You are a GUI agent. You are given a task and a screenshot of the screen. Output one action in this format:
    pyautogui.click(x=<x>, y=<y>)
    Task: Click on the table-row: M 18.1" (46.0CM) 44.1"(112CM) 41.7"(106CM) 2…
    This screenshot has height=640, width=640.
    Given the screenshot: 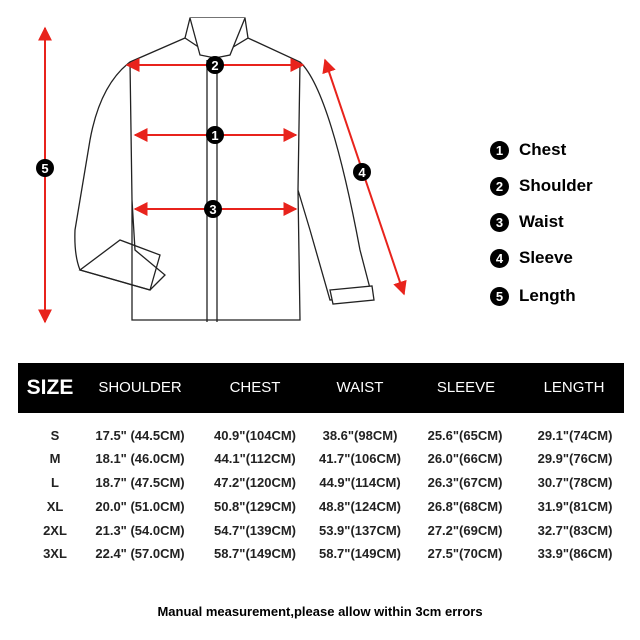 What is the action you would take?
    pyautogui.click(x=320, y=461)
    